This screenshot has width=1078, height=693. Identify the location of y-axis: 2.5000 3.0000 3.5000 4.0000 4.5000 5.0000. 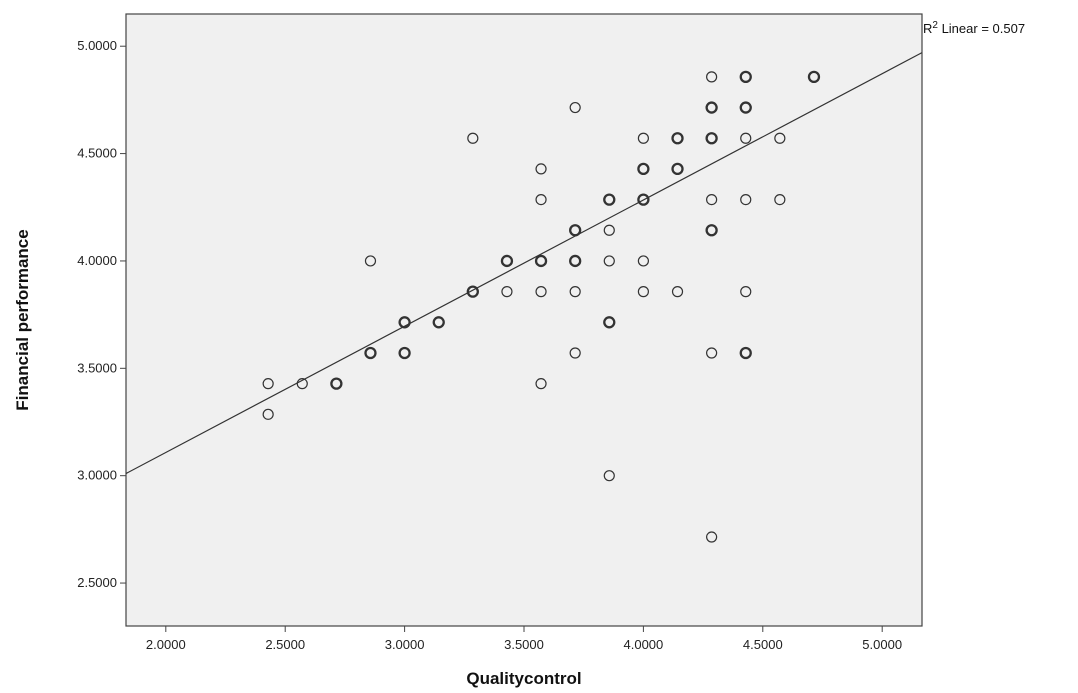
(101, 314).